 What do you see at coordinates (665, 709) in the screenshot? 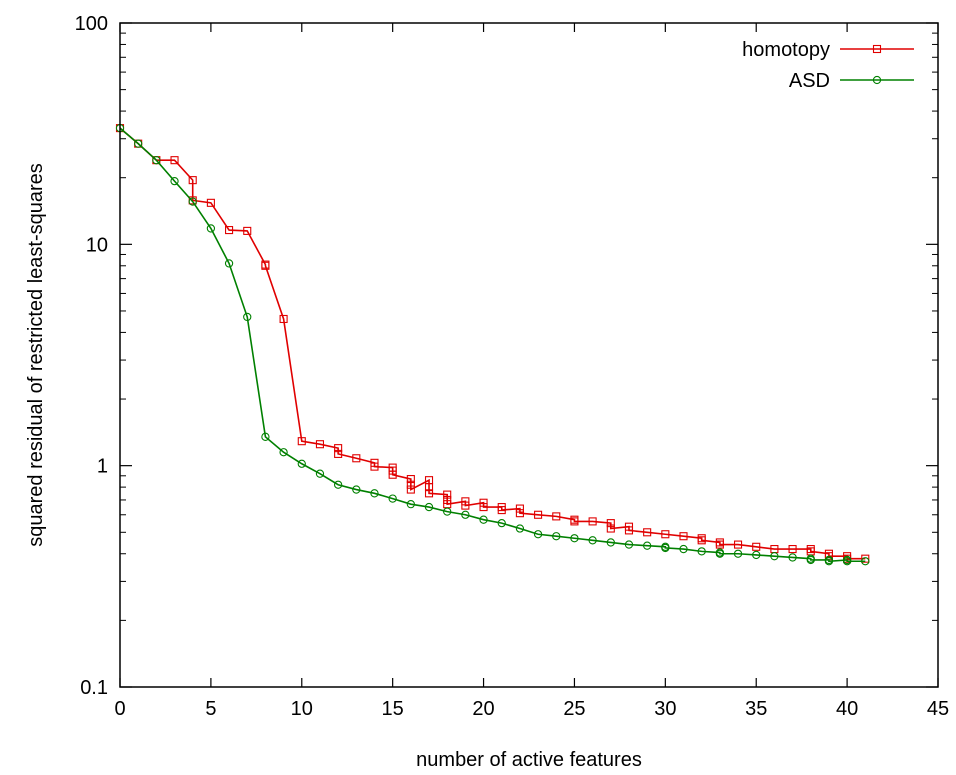
I see `x-tick-label: 30` at bounding box center [665, 709].